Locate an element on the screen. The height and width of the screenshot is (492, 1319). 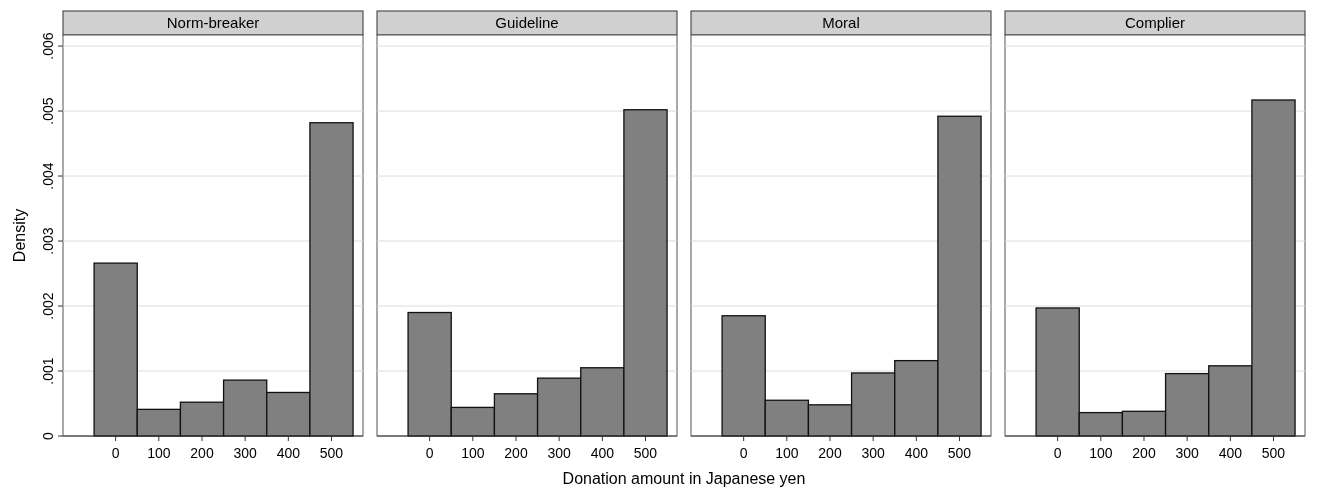
x-axis-title: Donation amount in Japanese yen is located at coordinates (684, 478).